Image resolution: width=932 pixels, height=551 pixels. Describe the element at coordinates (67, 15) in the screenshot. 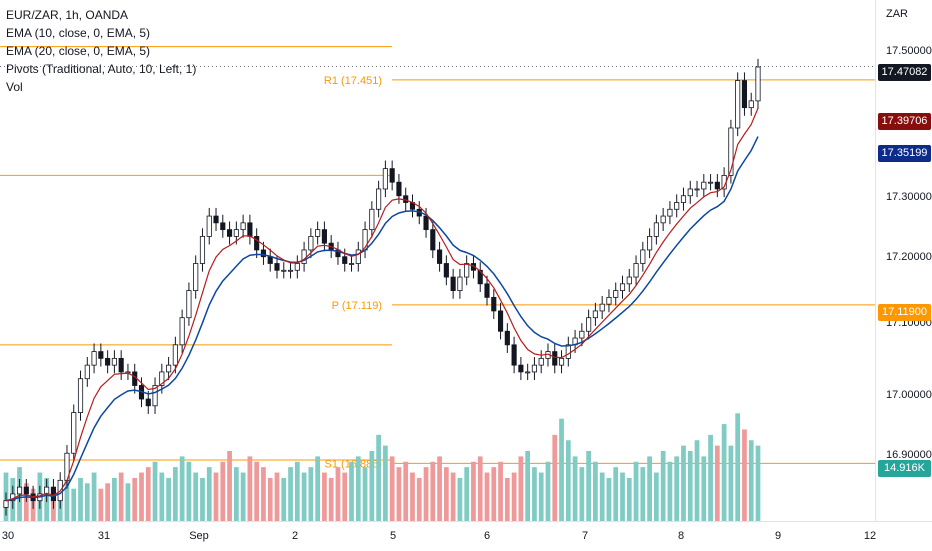

I see `legend-symbol: EUR/ZAR, 1h, OANDA` at that location.